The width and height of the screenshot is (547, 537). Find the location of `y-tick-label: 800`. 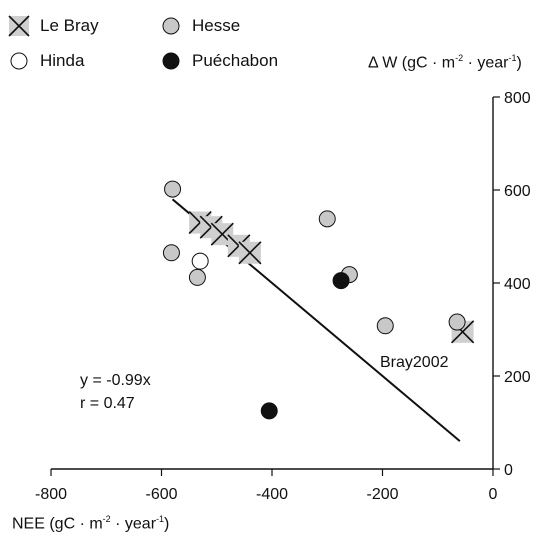

y-tick-label: 800 is located at coordinates (517, 98).